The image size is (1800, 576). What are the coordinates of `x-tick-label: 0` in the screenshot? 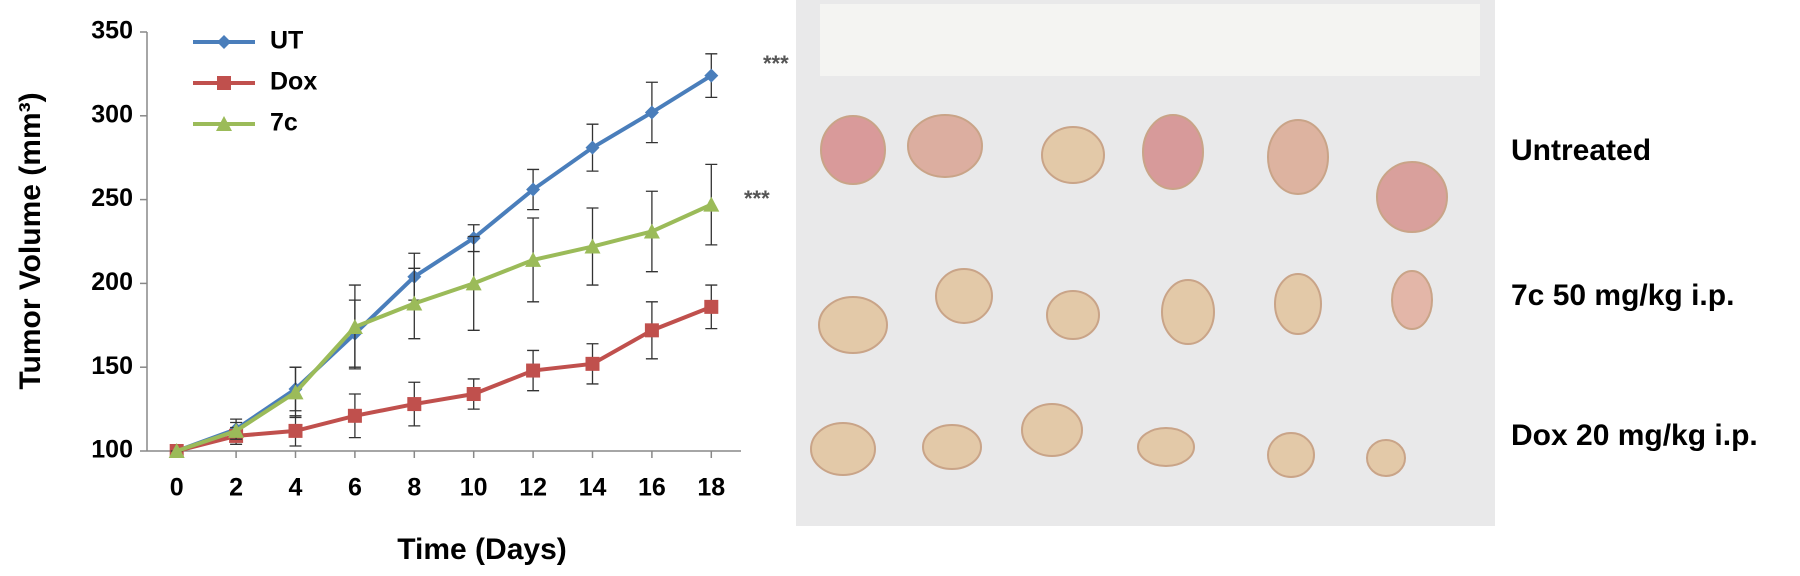 It's located at (177, 488).